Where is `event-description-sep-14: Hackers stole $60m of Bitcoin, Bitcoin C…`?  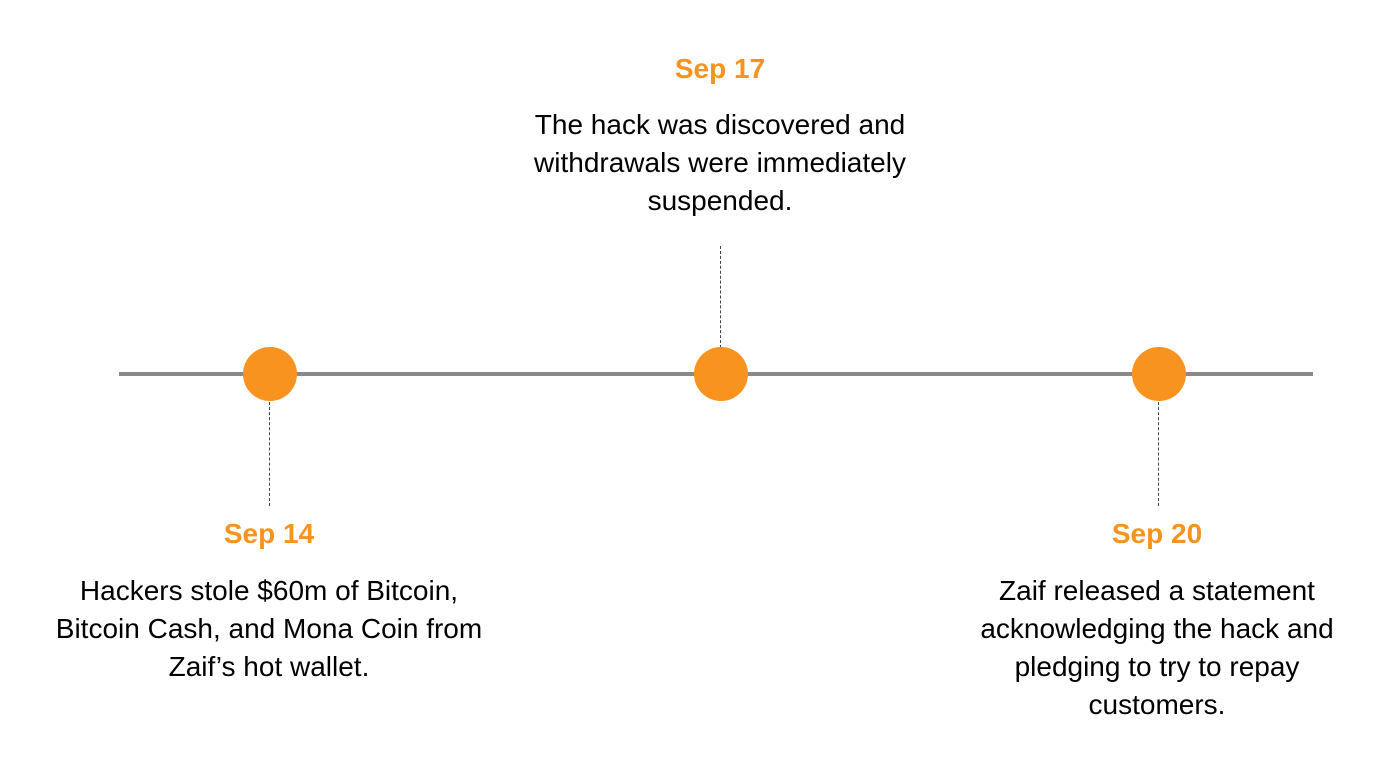
event-description-sep-14: Hackers stole $60m of Bitcoin, Bitcoin C… is located at coordinates (269, 628).